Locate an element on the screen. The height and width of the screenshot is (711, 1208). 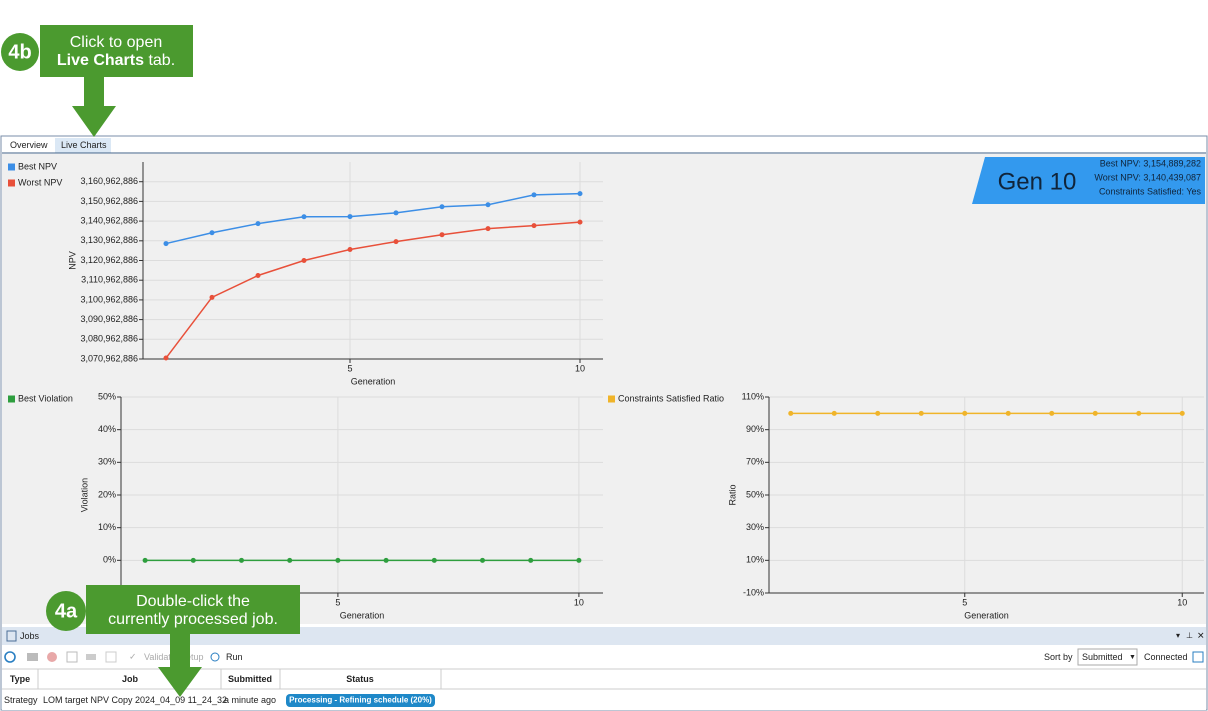
y-axis-title: Ratio is located at coordinates (732, 494).